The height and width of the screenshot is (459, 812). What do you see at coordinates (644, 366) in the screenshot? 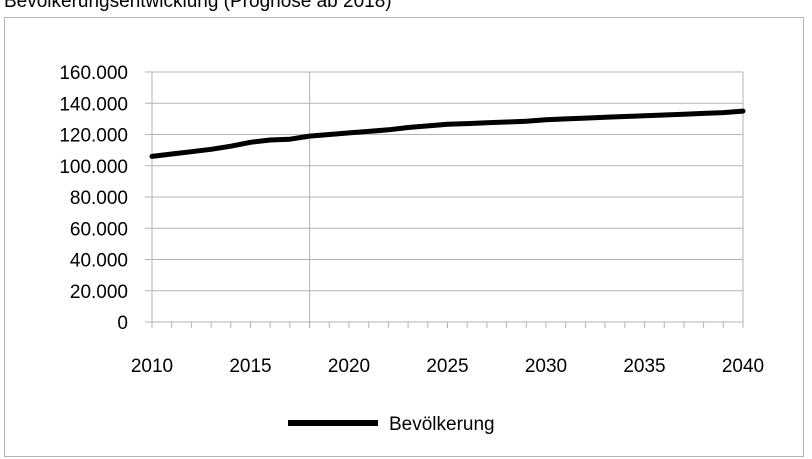
I see `x-tick-label: 2035` at bounding box center [644, 366].